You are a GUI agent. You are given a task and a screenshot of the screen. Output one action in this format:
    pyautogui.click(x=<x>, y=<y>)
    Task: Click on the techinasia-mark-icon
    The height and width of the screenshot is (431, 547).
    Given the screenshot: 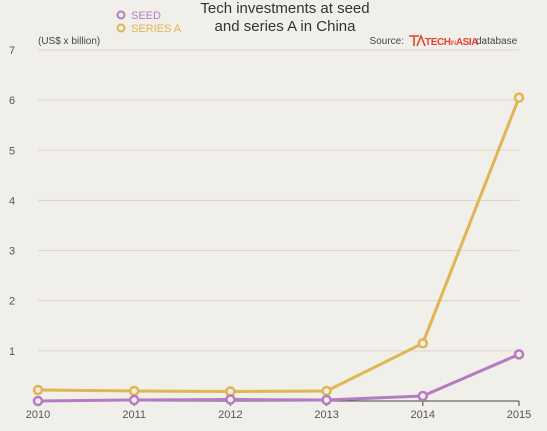 What is the action you would take?
    pyautogui.click(x=417, y=40)
    